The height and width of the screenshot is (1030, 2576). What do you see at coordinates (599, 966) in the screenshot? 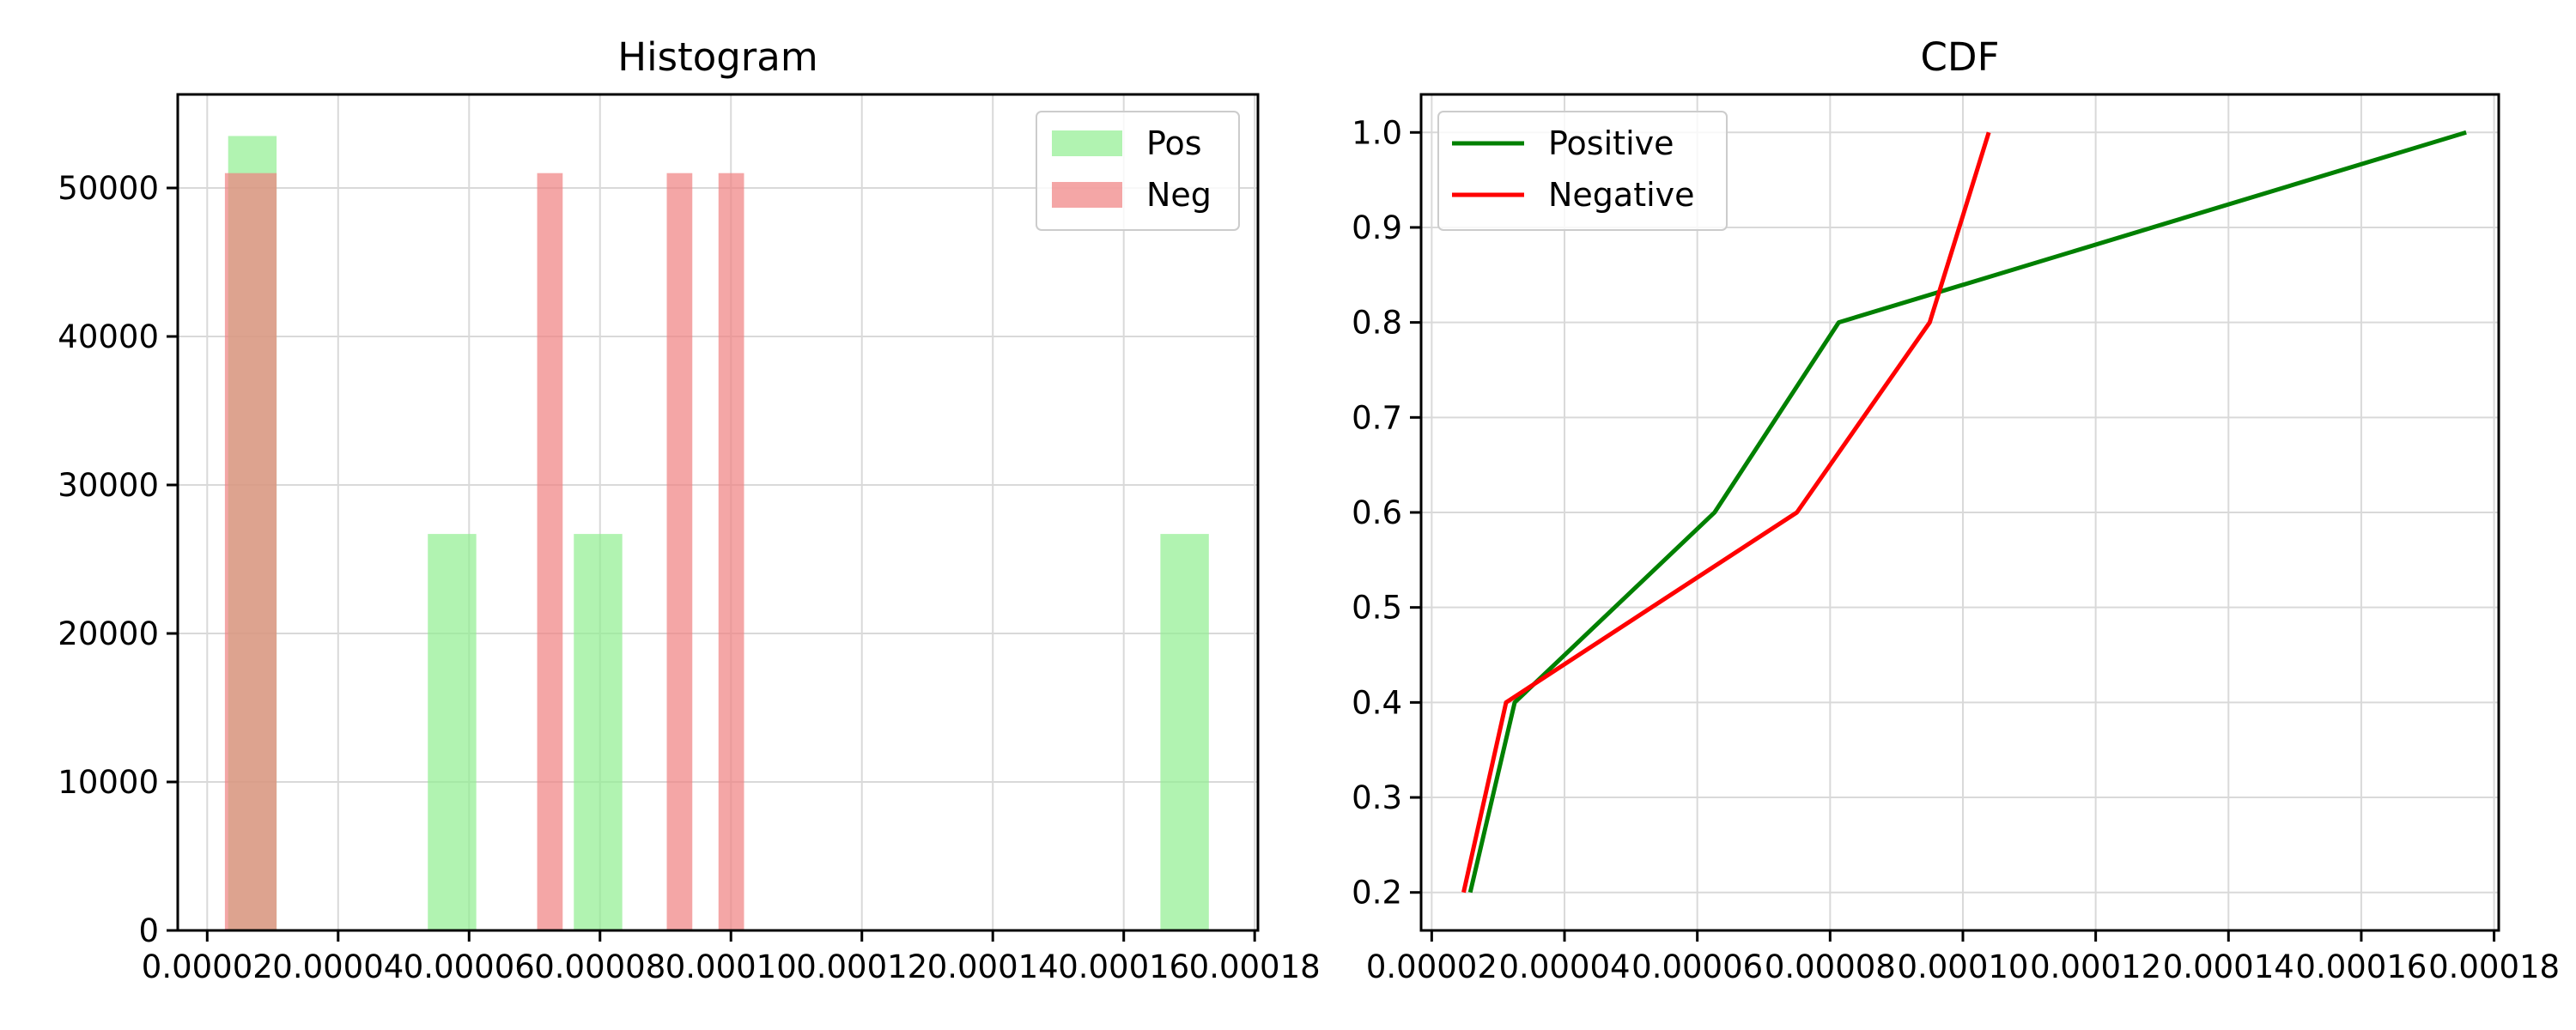
I see `histogram-x-tick-label: 0.00008` at bounding box center [599, 966].